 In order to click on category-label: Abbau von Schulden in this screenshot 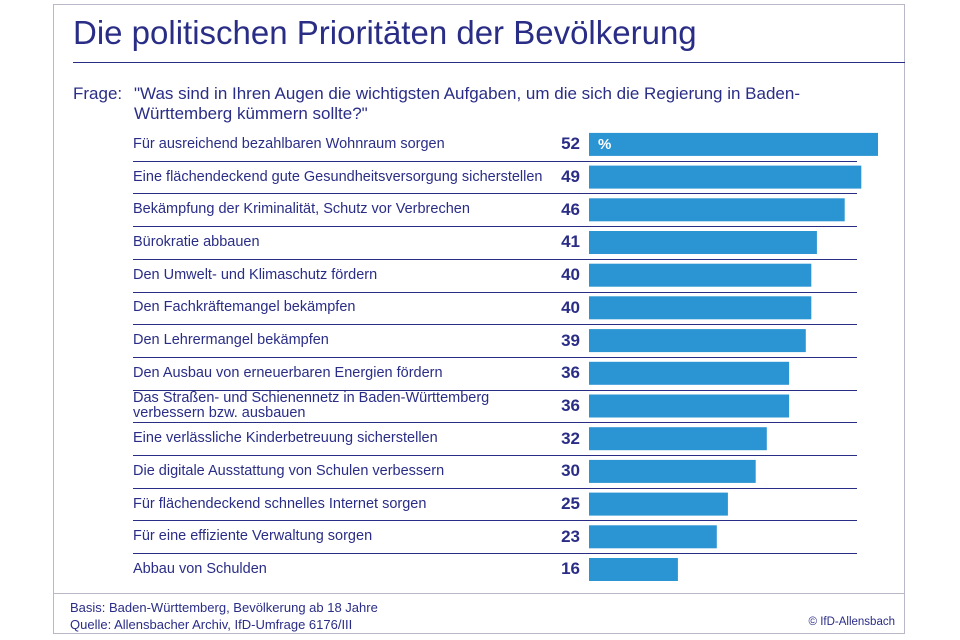, I will do `click(200, 568)`.